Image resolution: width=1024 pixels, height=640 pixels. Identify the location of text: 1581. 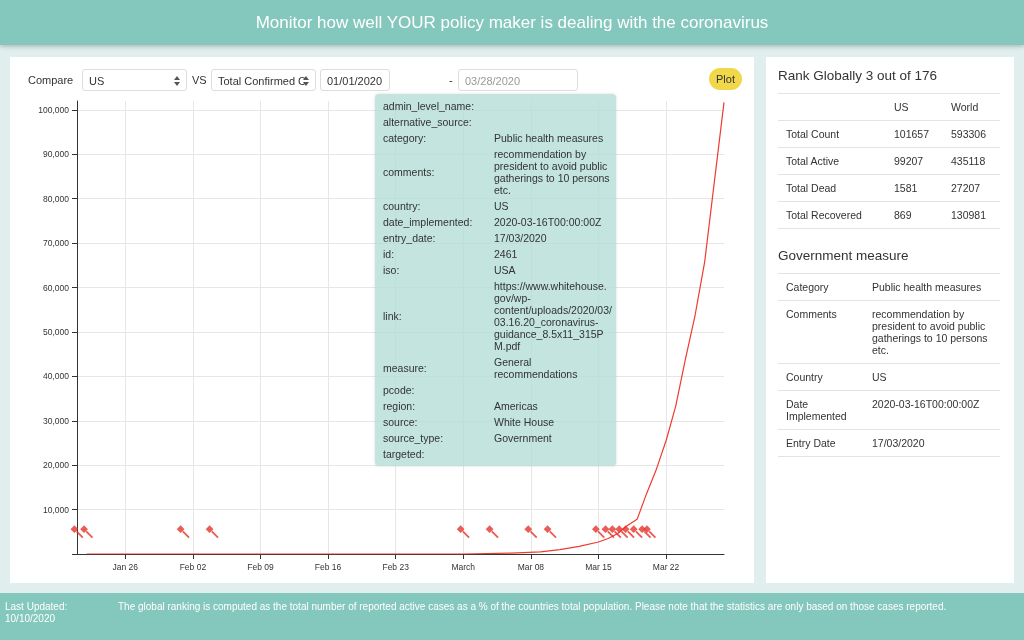
(906, 188).